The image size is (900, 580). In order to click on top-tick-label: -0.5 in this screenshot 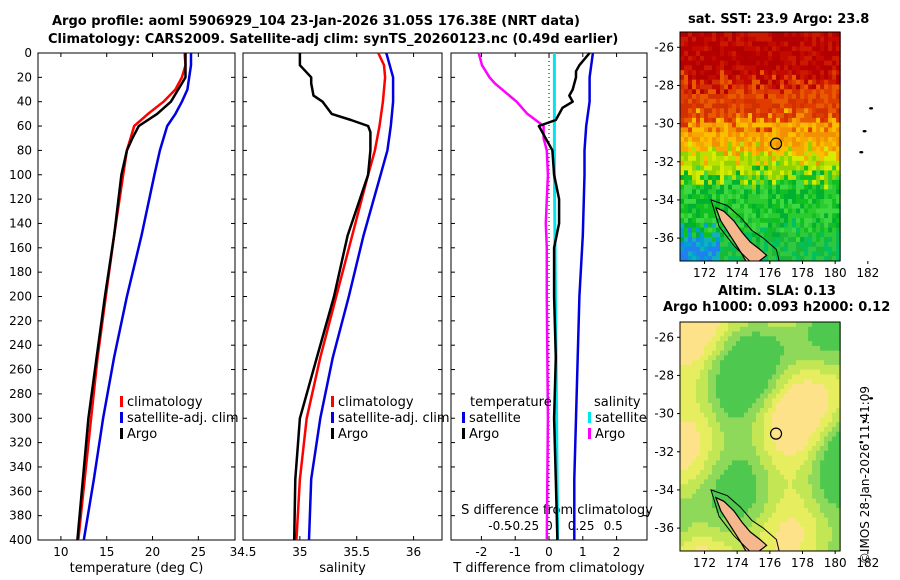, I will do `click(499, 526)`.